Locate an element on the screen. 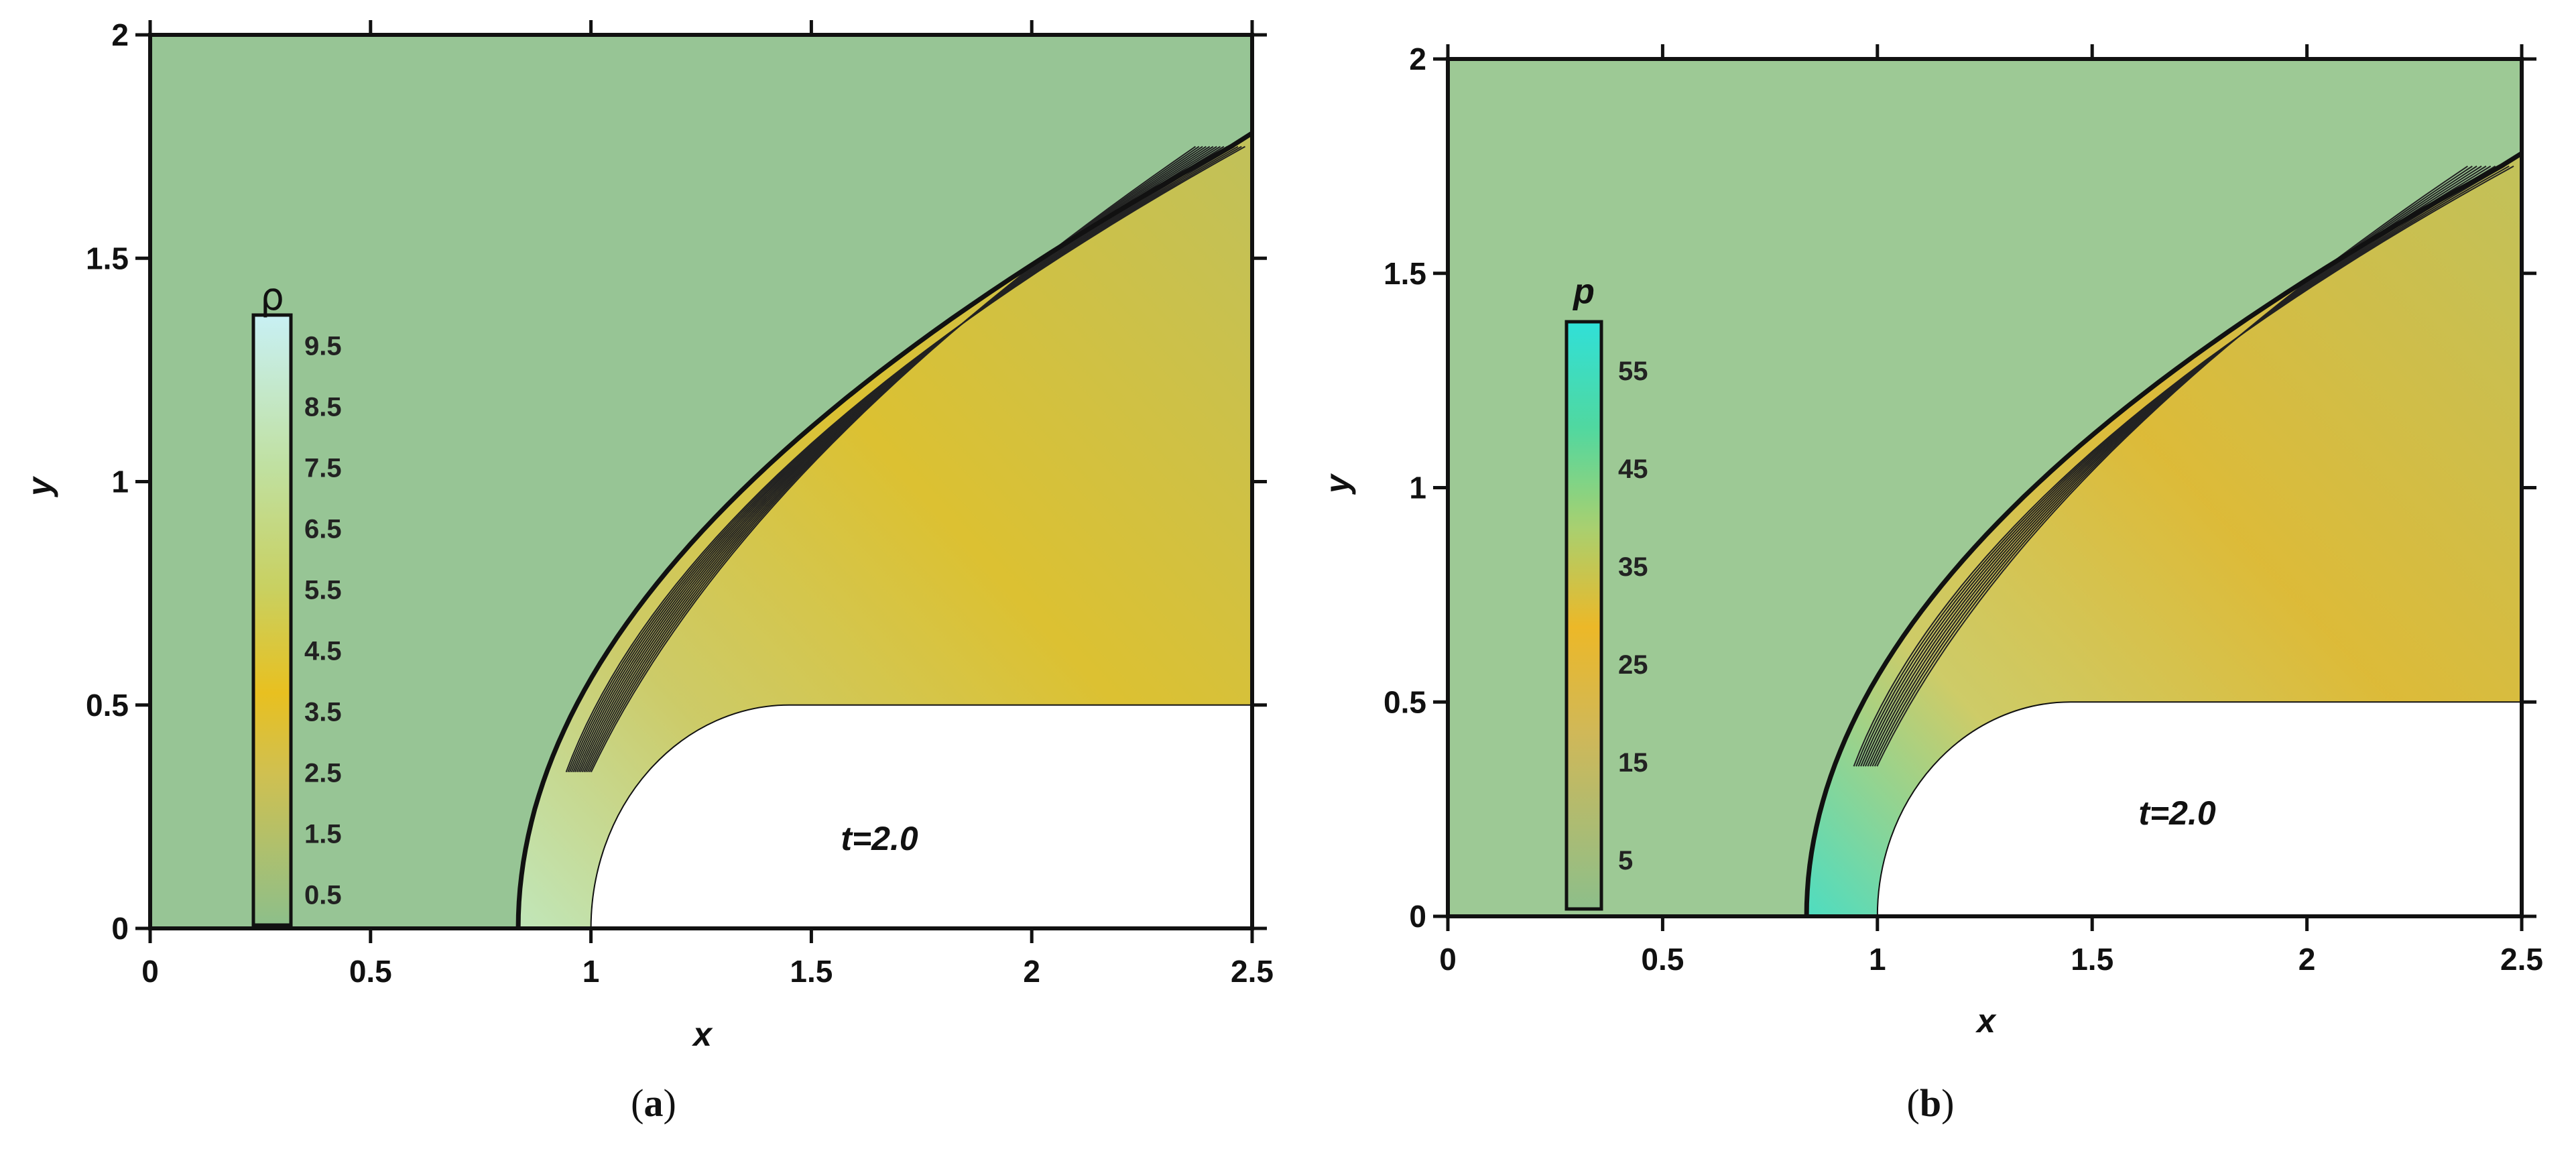 This screenshot has width=2576, height=1161. panel-a-colorbar-tick-label: 2.5 is located at coordinates (323, 773).